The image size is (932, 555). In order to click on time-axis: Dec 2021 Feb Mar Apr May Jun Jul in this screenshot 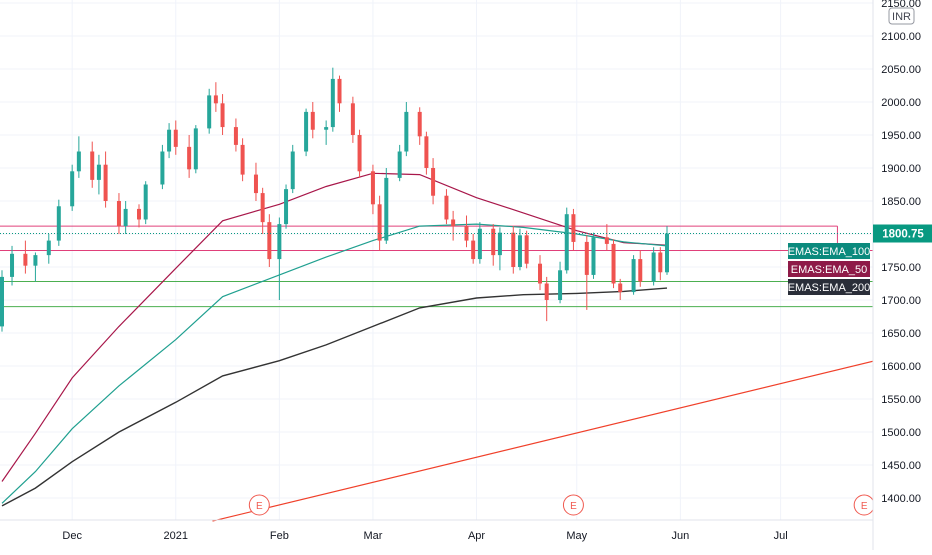, I will do `click(436, 530)`.